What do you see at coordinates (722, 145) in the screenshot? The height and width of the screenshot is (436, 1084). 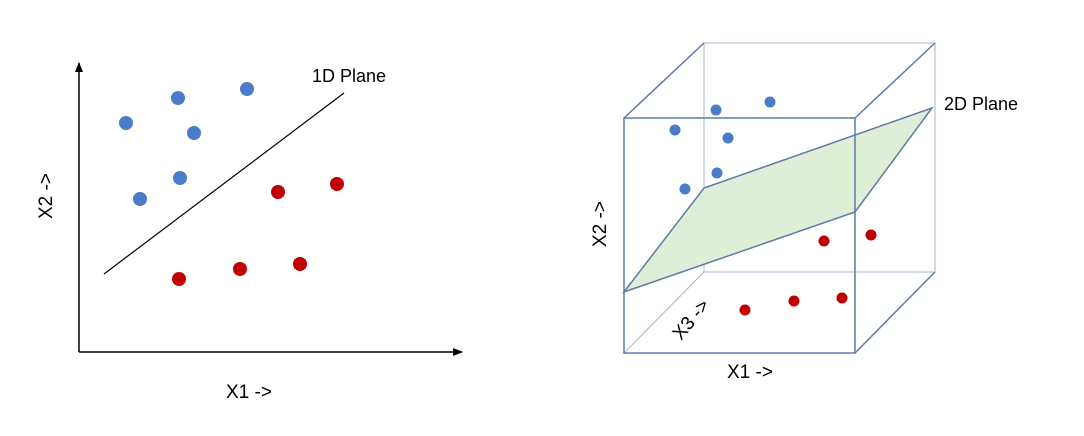 I see `right-class-a-points` at bounding box center [722, 145].